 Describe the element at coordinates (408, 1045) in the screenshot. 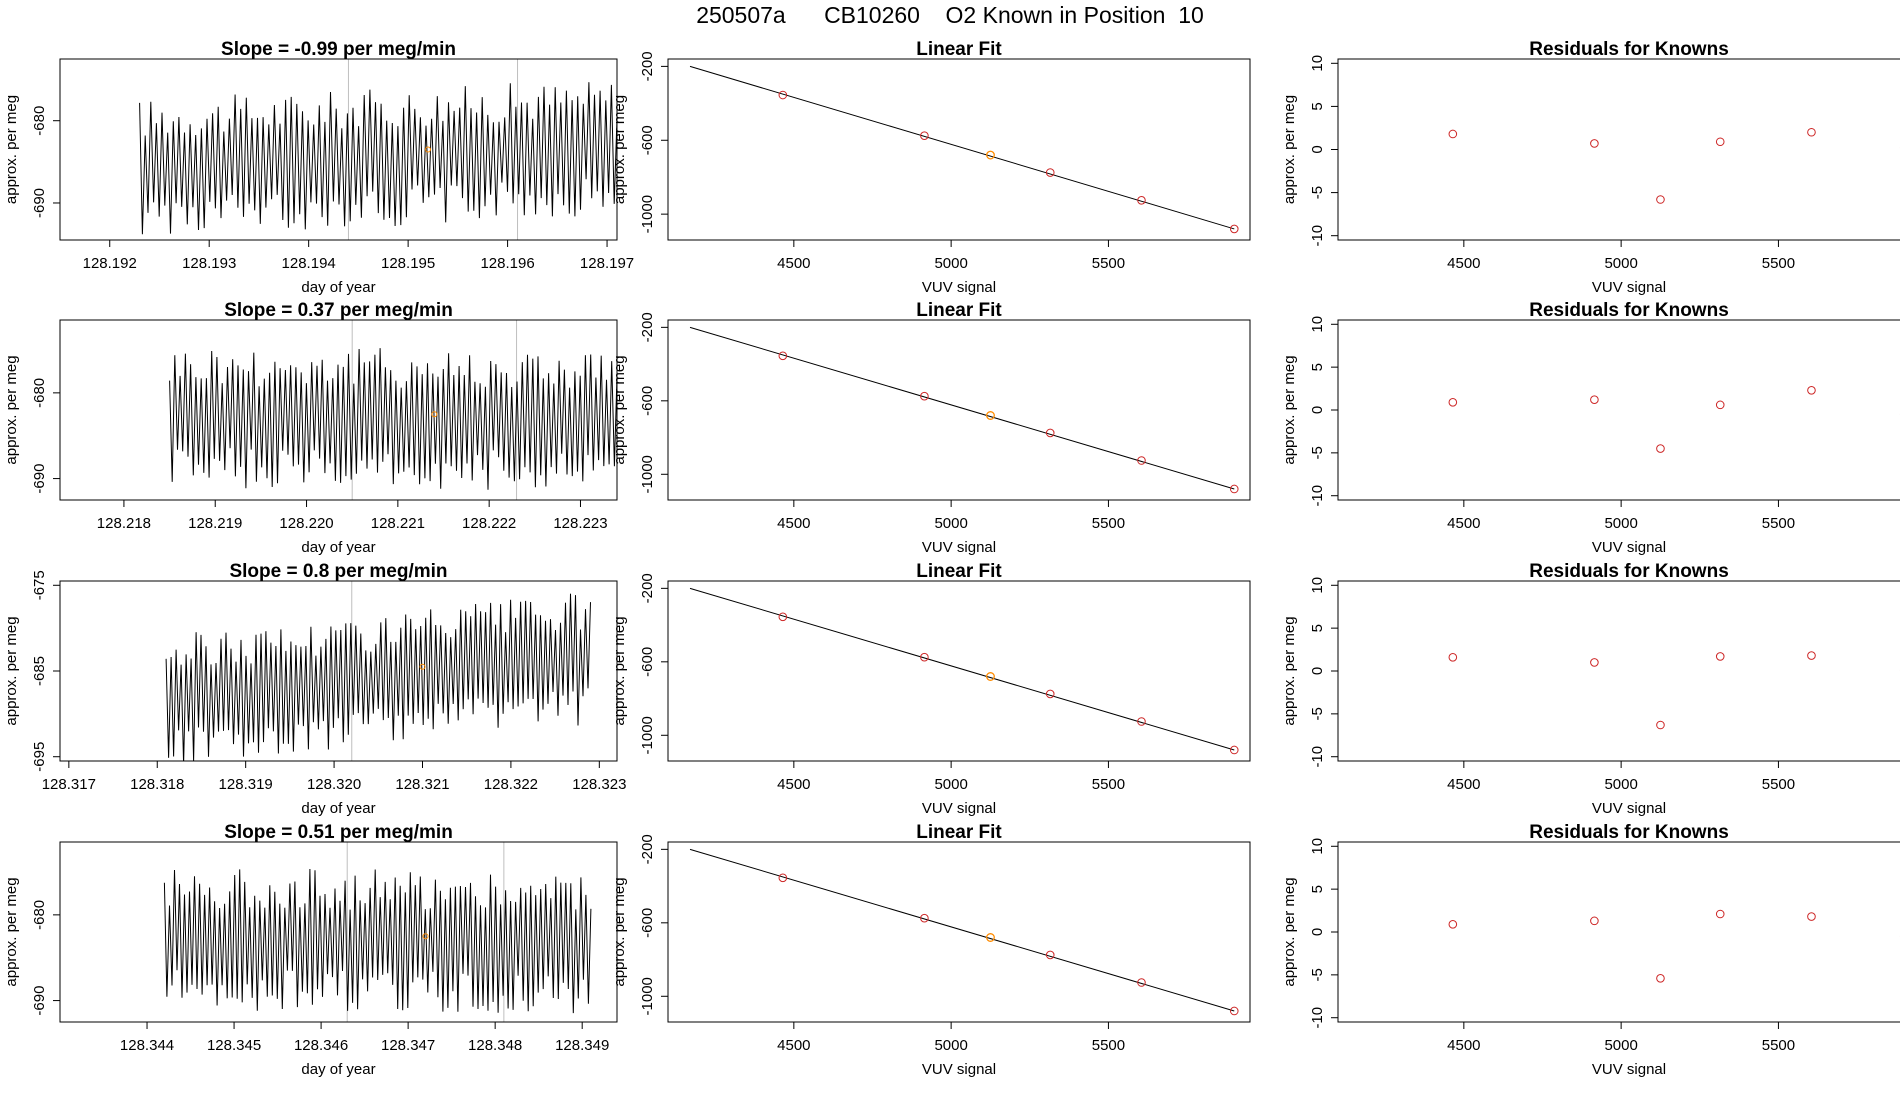

I see `x-tick-label: 128.347` at that location.